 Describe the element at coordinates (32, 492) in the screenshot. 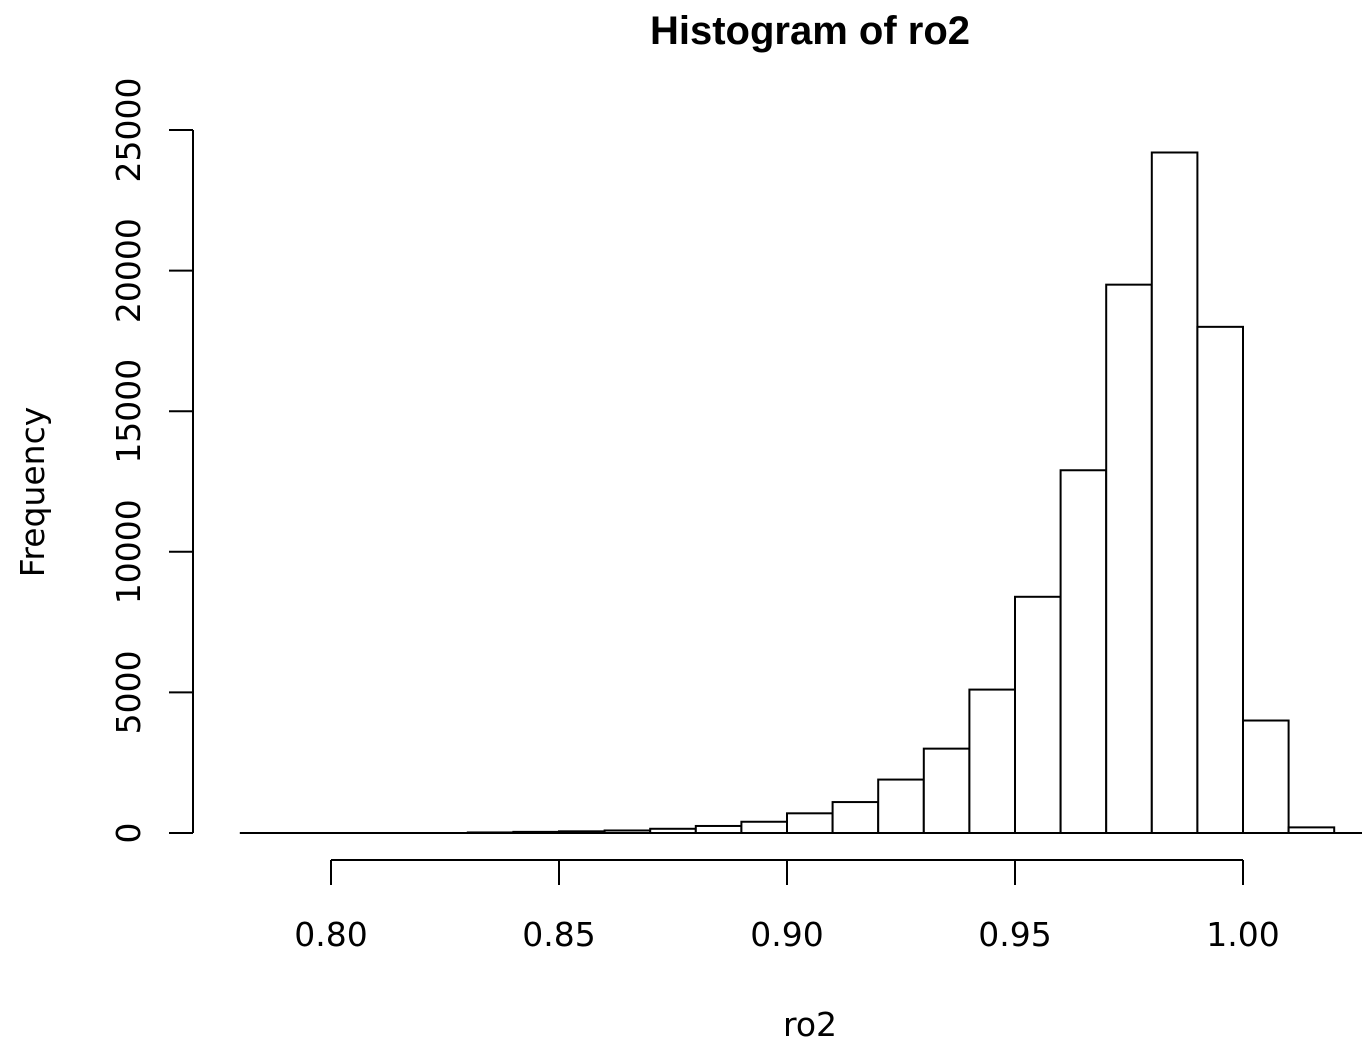

I see `y-axis-label: Frequency` at that location.